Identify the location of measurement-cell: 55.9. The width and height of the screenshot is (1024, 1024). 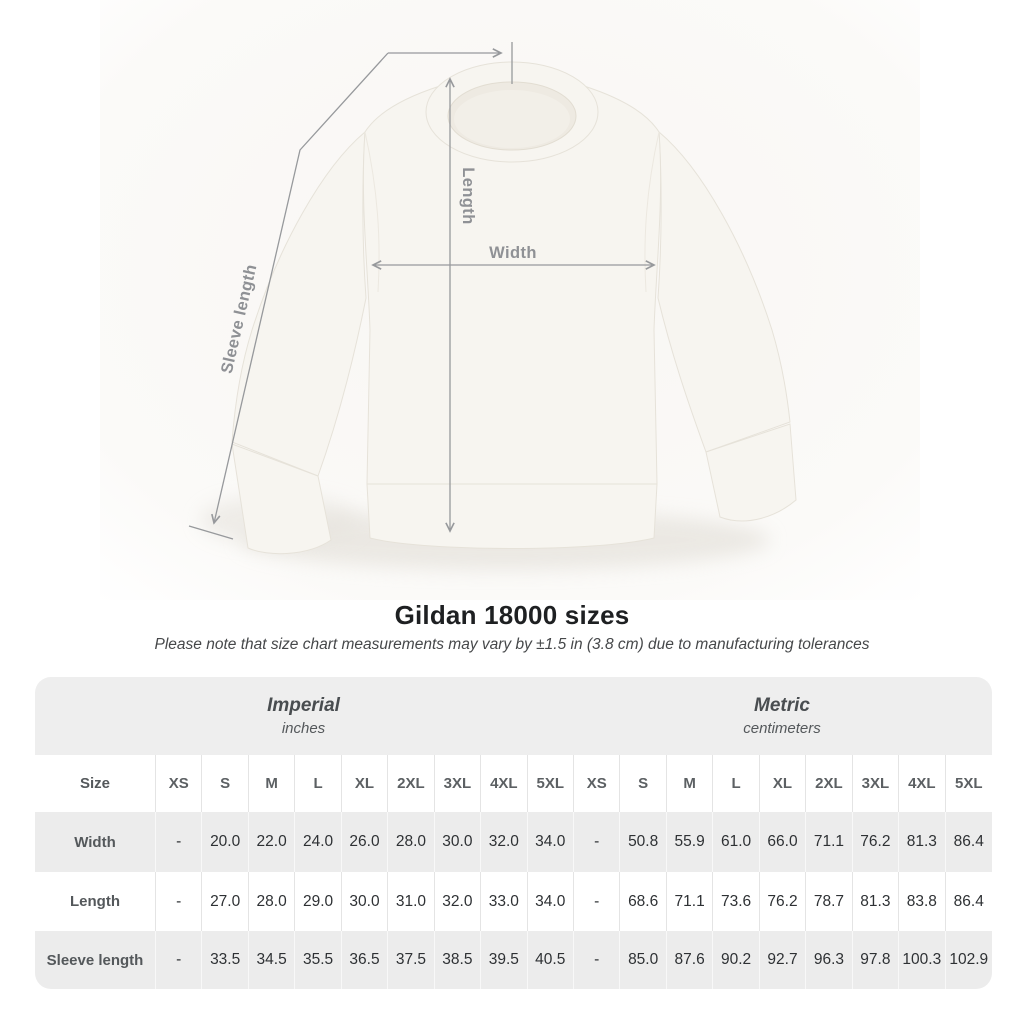
(690, 842).